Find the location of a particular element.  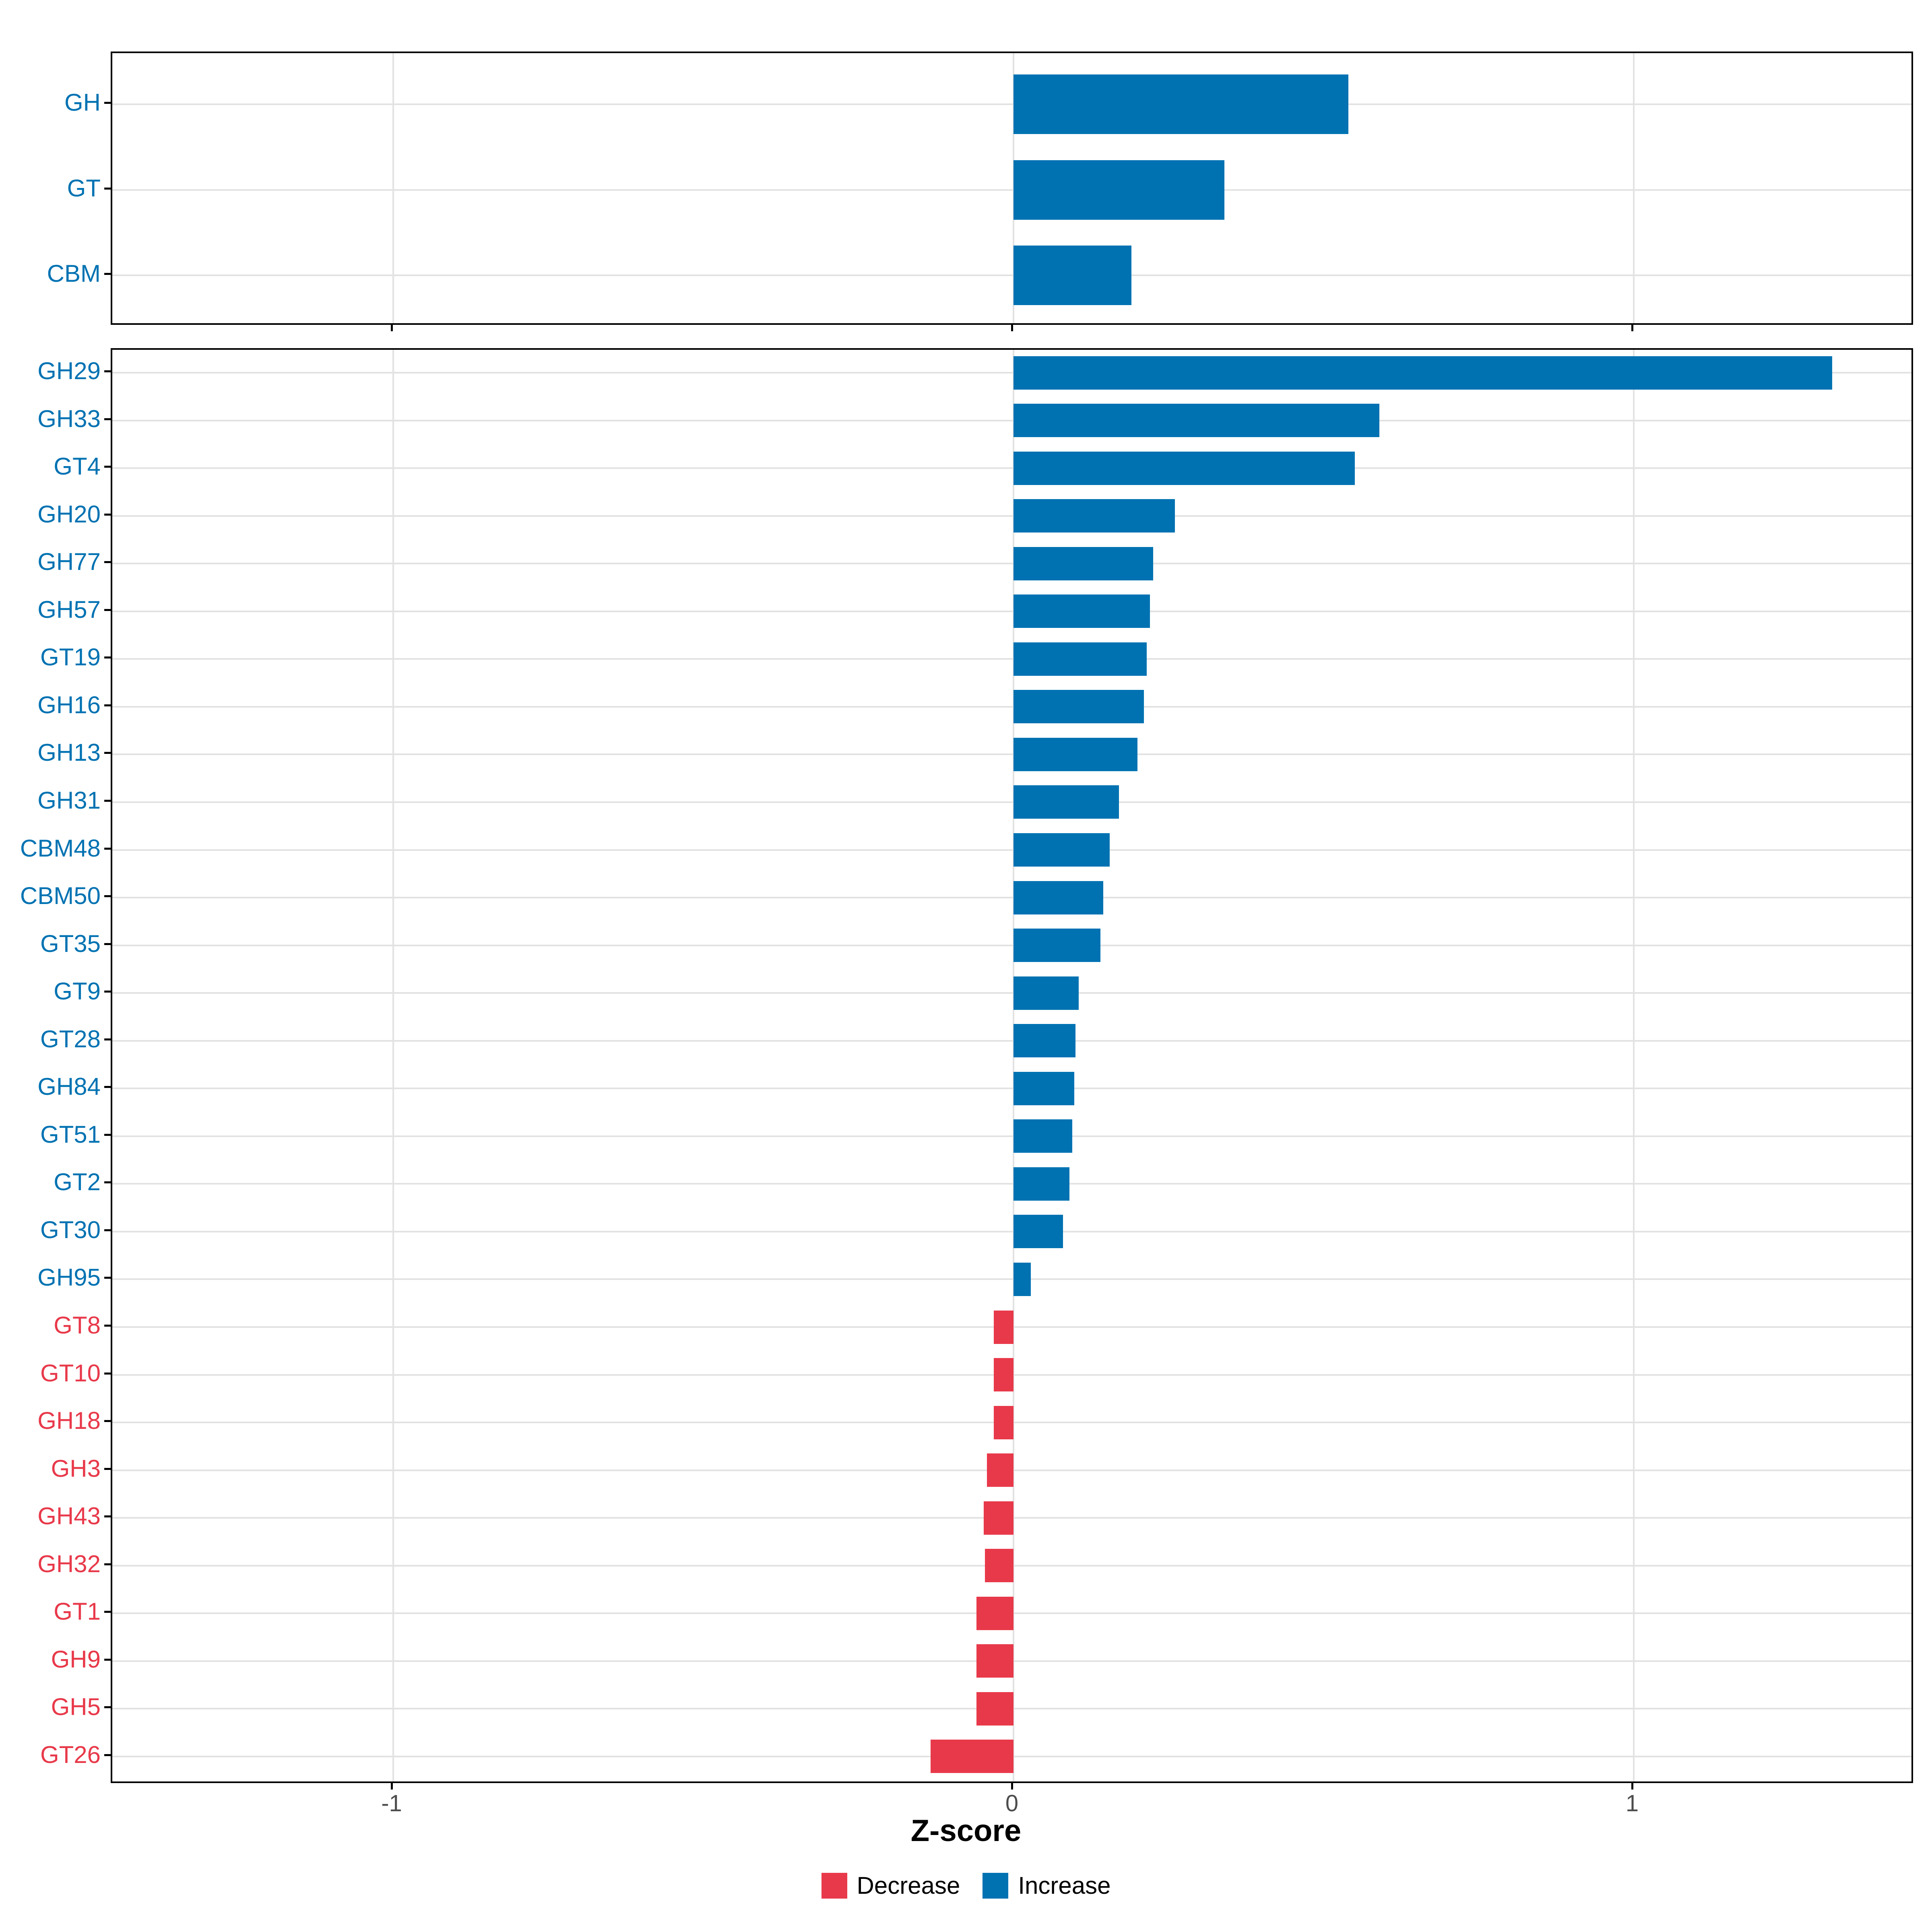

y-tick-GH77 is located at coordinates (107, 562).